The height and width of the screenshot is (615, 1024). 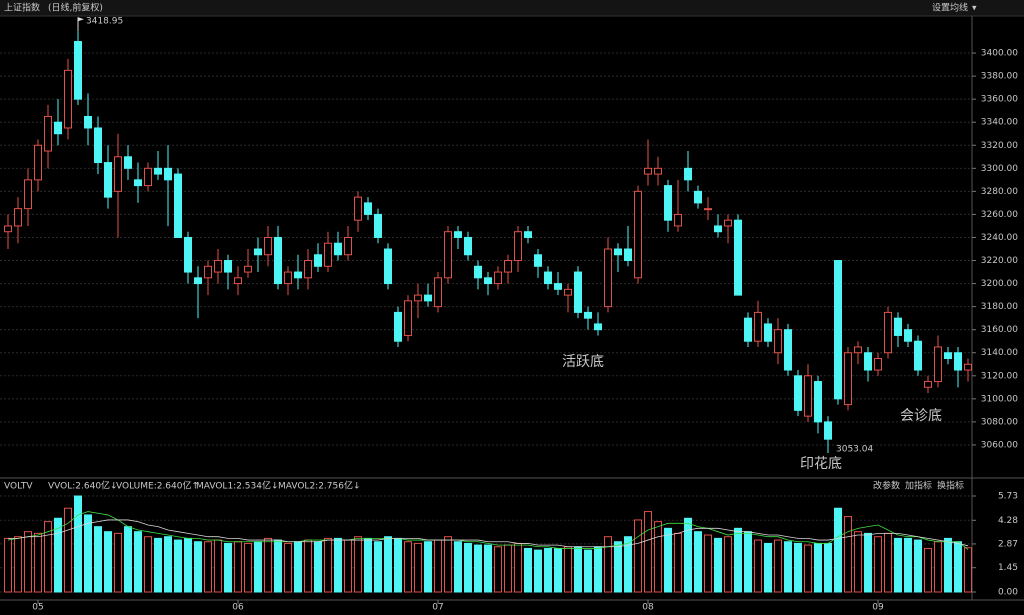 I want to click on mavol-line, so click(x=488, y=533).